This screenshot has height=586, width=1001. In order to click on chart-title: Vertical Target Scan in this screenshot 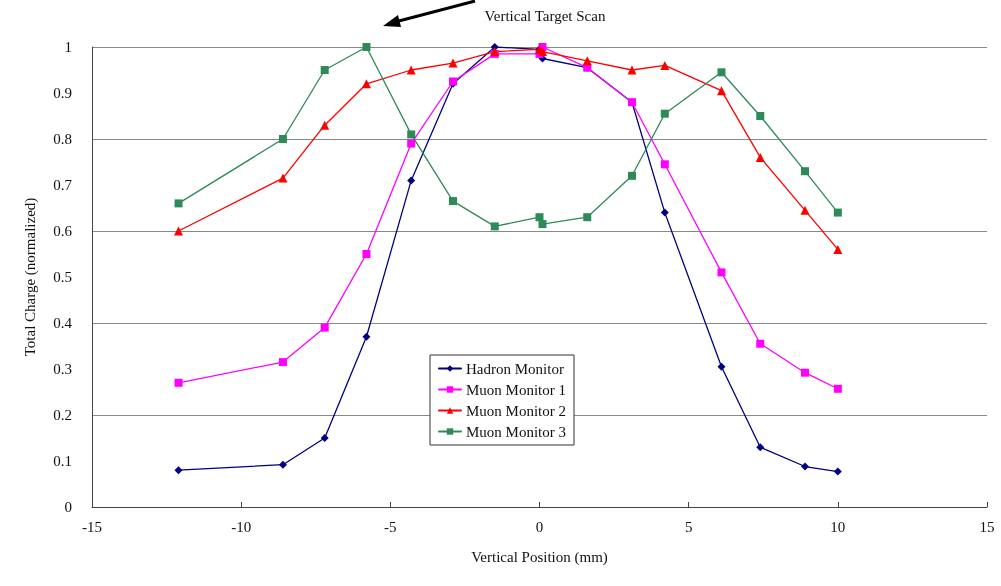, I will do `click(545, 15)`.